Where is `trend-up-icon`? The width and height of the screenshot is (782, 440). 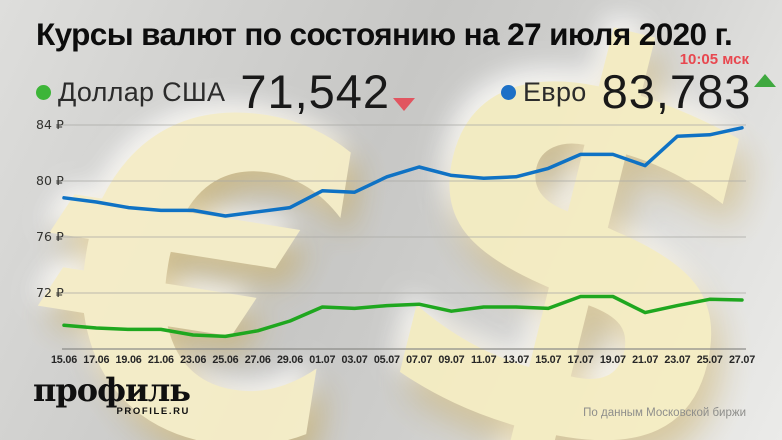 trend-up-icon is located at coordinates (765, 80).